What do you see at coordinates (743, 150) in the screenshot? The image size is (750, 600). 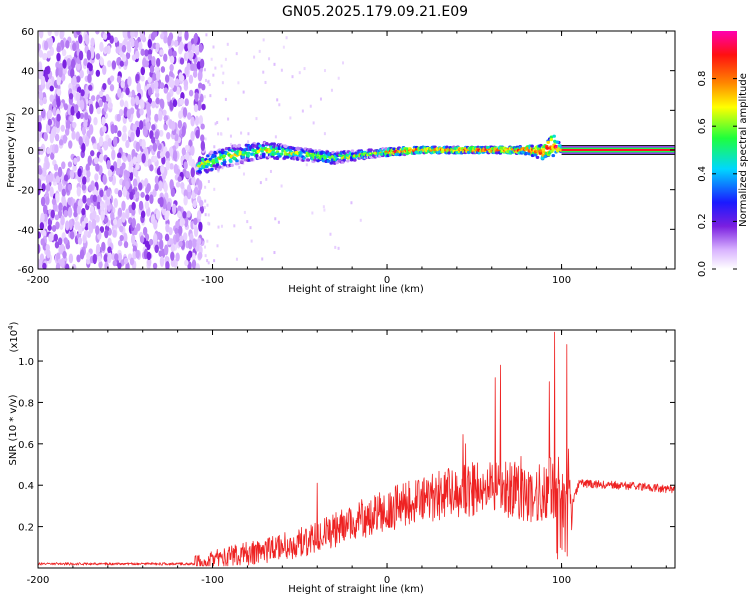 I see `colorbar-label: Normalized spectral amplitude` at bounding box center [743, 150].